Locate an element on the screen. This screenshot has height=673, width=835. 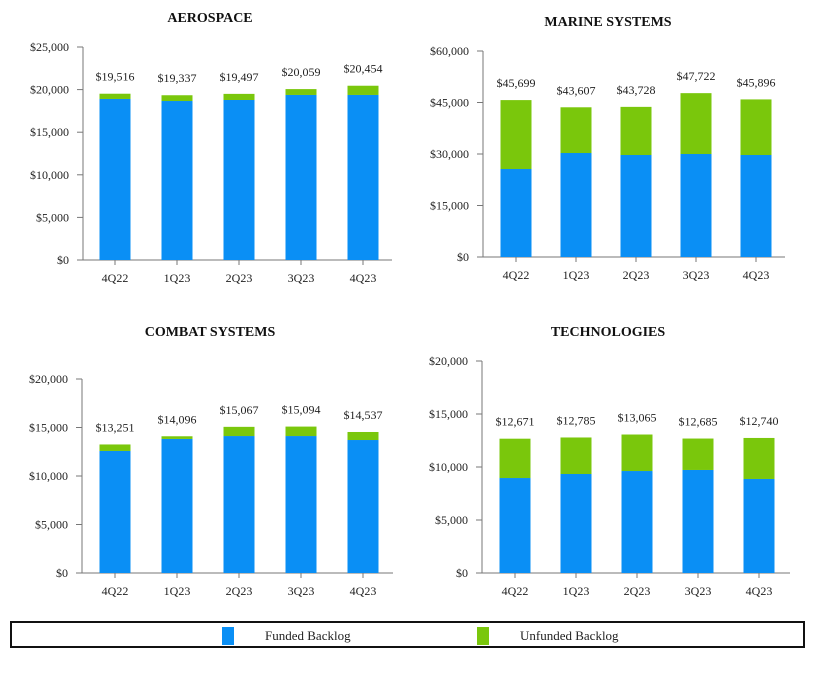
y-tick-label: $30,000 is located at coordinates (449, 154).